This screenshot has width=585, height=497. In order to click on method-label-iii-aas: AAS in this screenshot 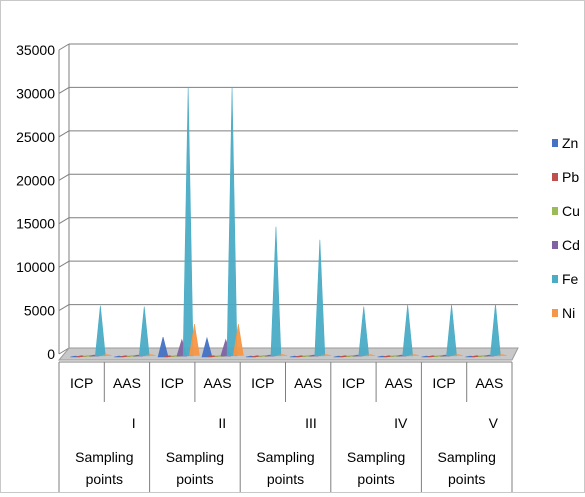, I will do `click(308, 383)`.